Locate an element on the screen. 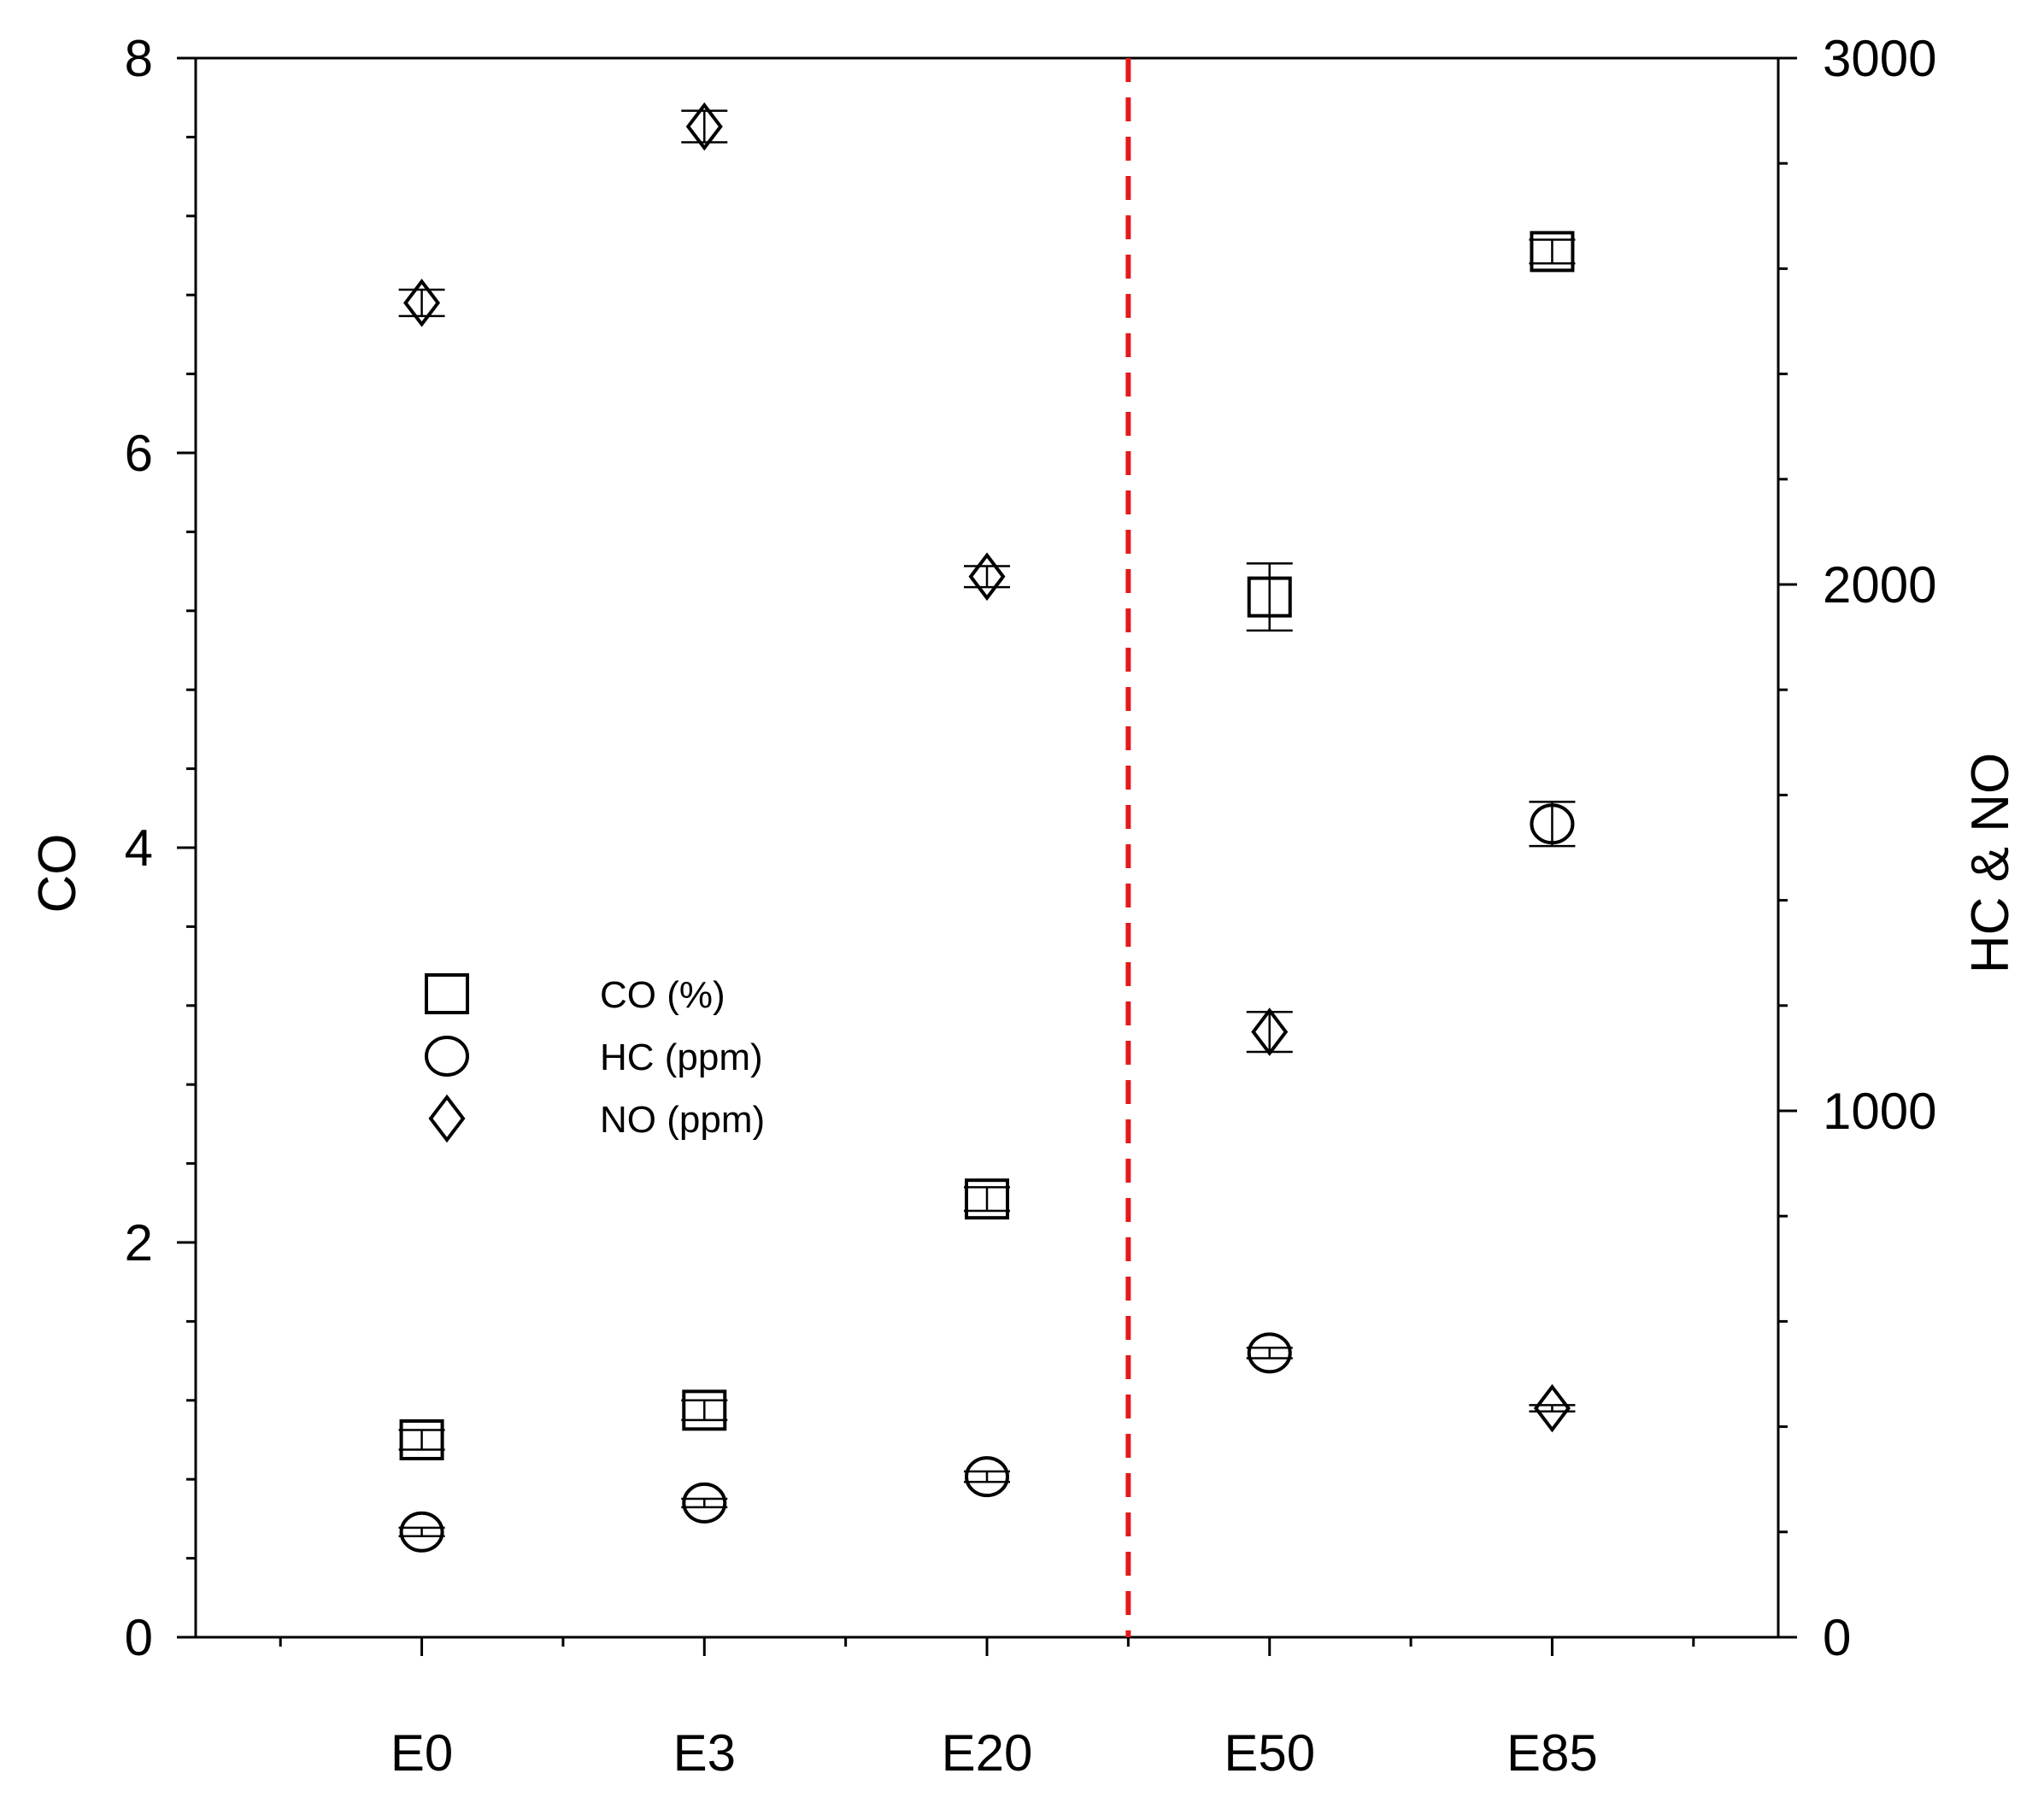  square-point-E0 is located at coordinates (421, 1439).